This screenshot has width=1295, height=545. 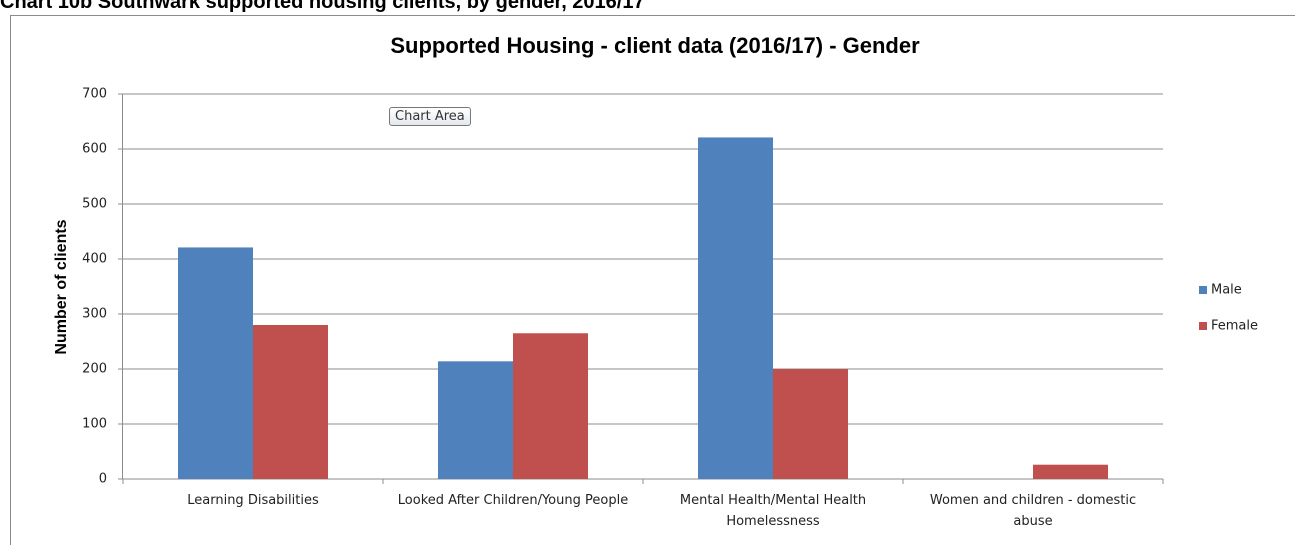 I want to click on x-tick-label: Mental Health/Mental Health Homelessness, so click(x=773, y=511).